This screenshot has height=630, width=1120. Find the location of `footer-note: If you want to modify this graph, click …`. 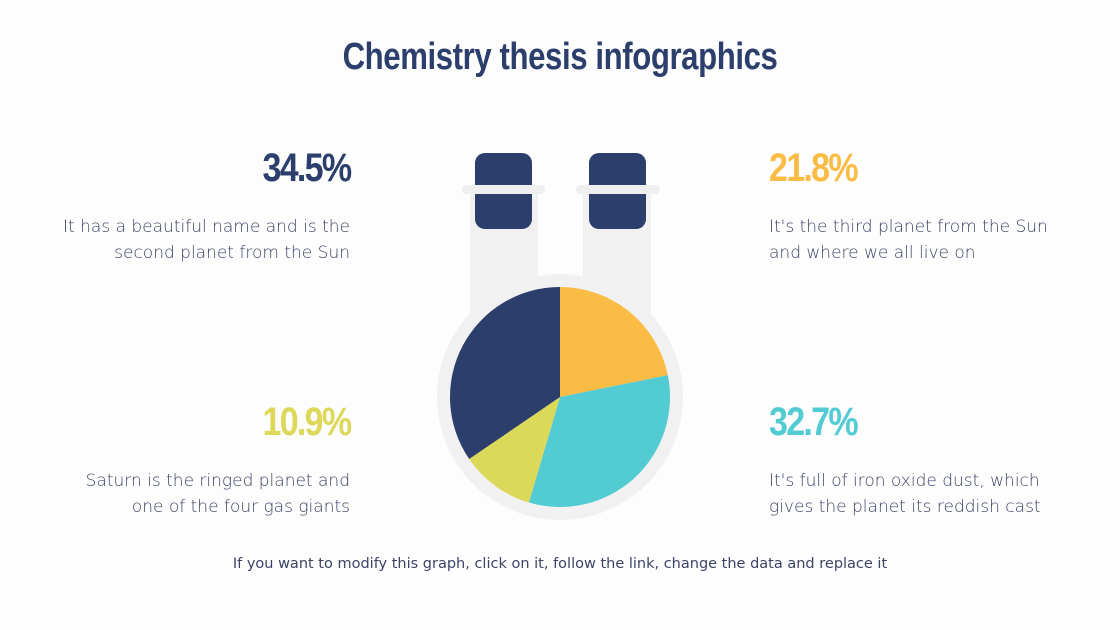

footer-note: If you want to modify this graph, click … is located at coordinates (560, 564).